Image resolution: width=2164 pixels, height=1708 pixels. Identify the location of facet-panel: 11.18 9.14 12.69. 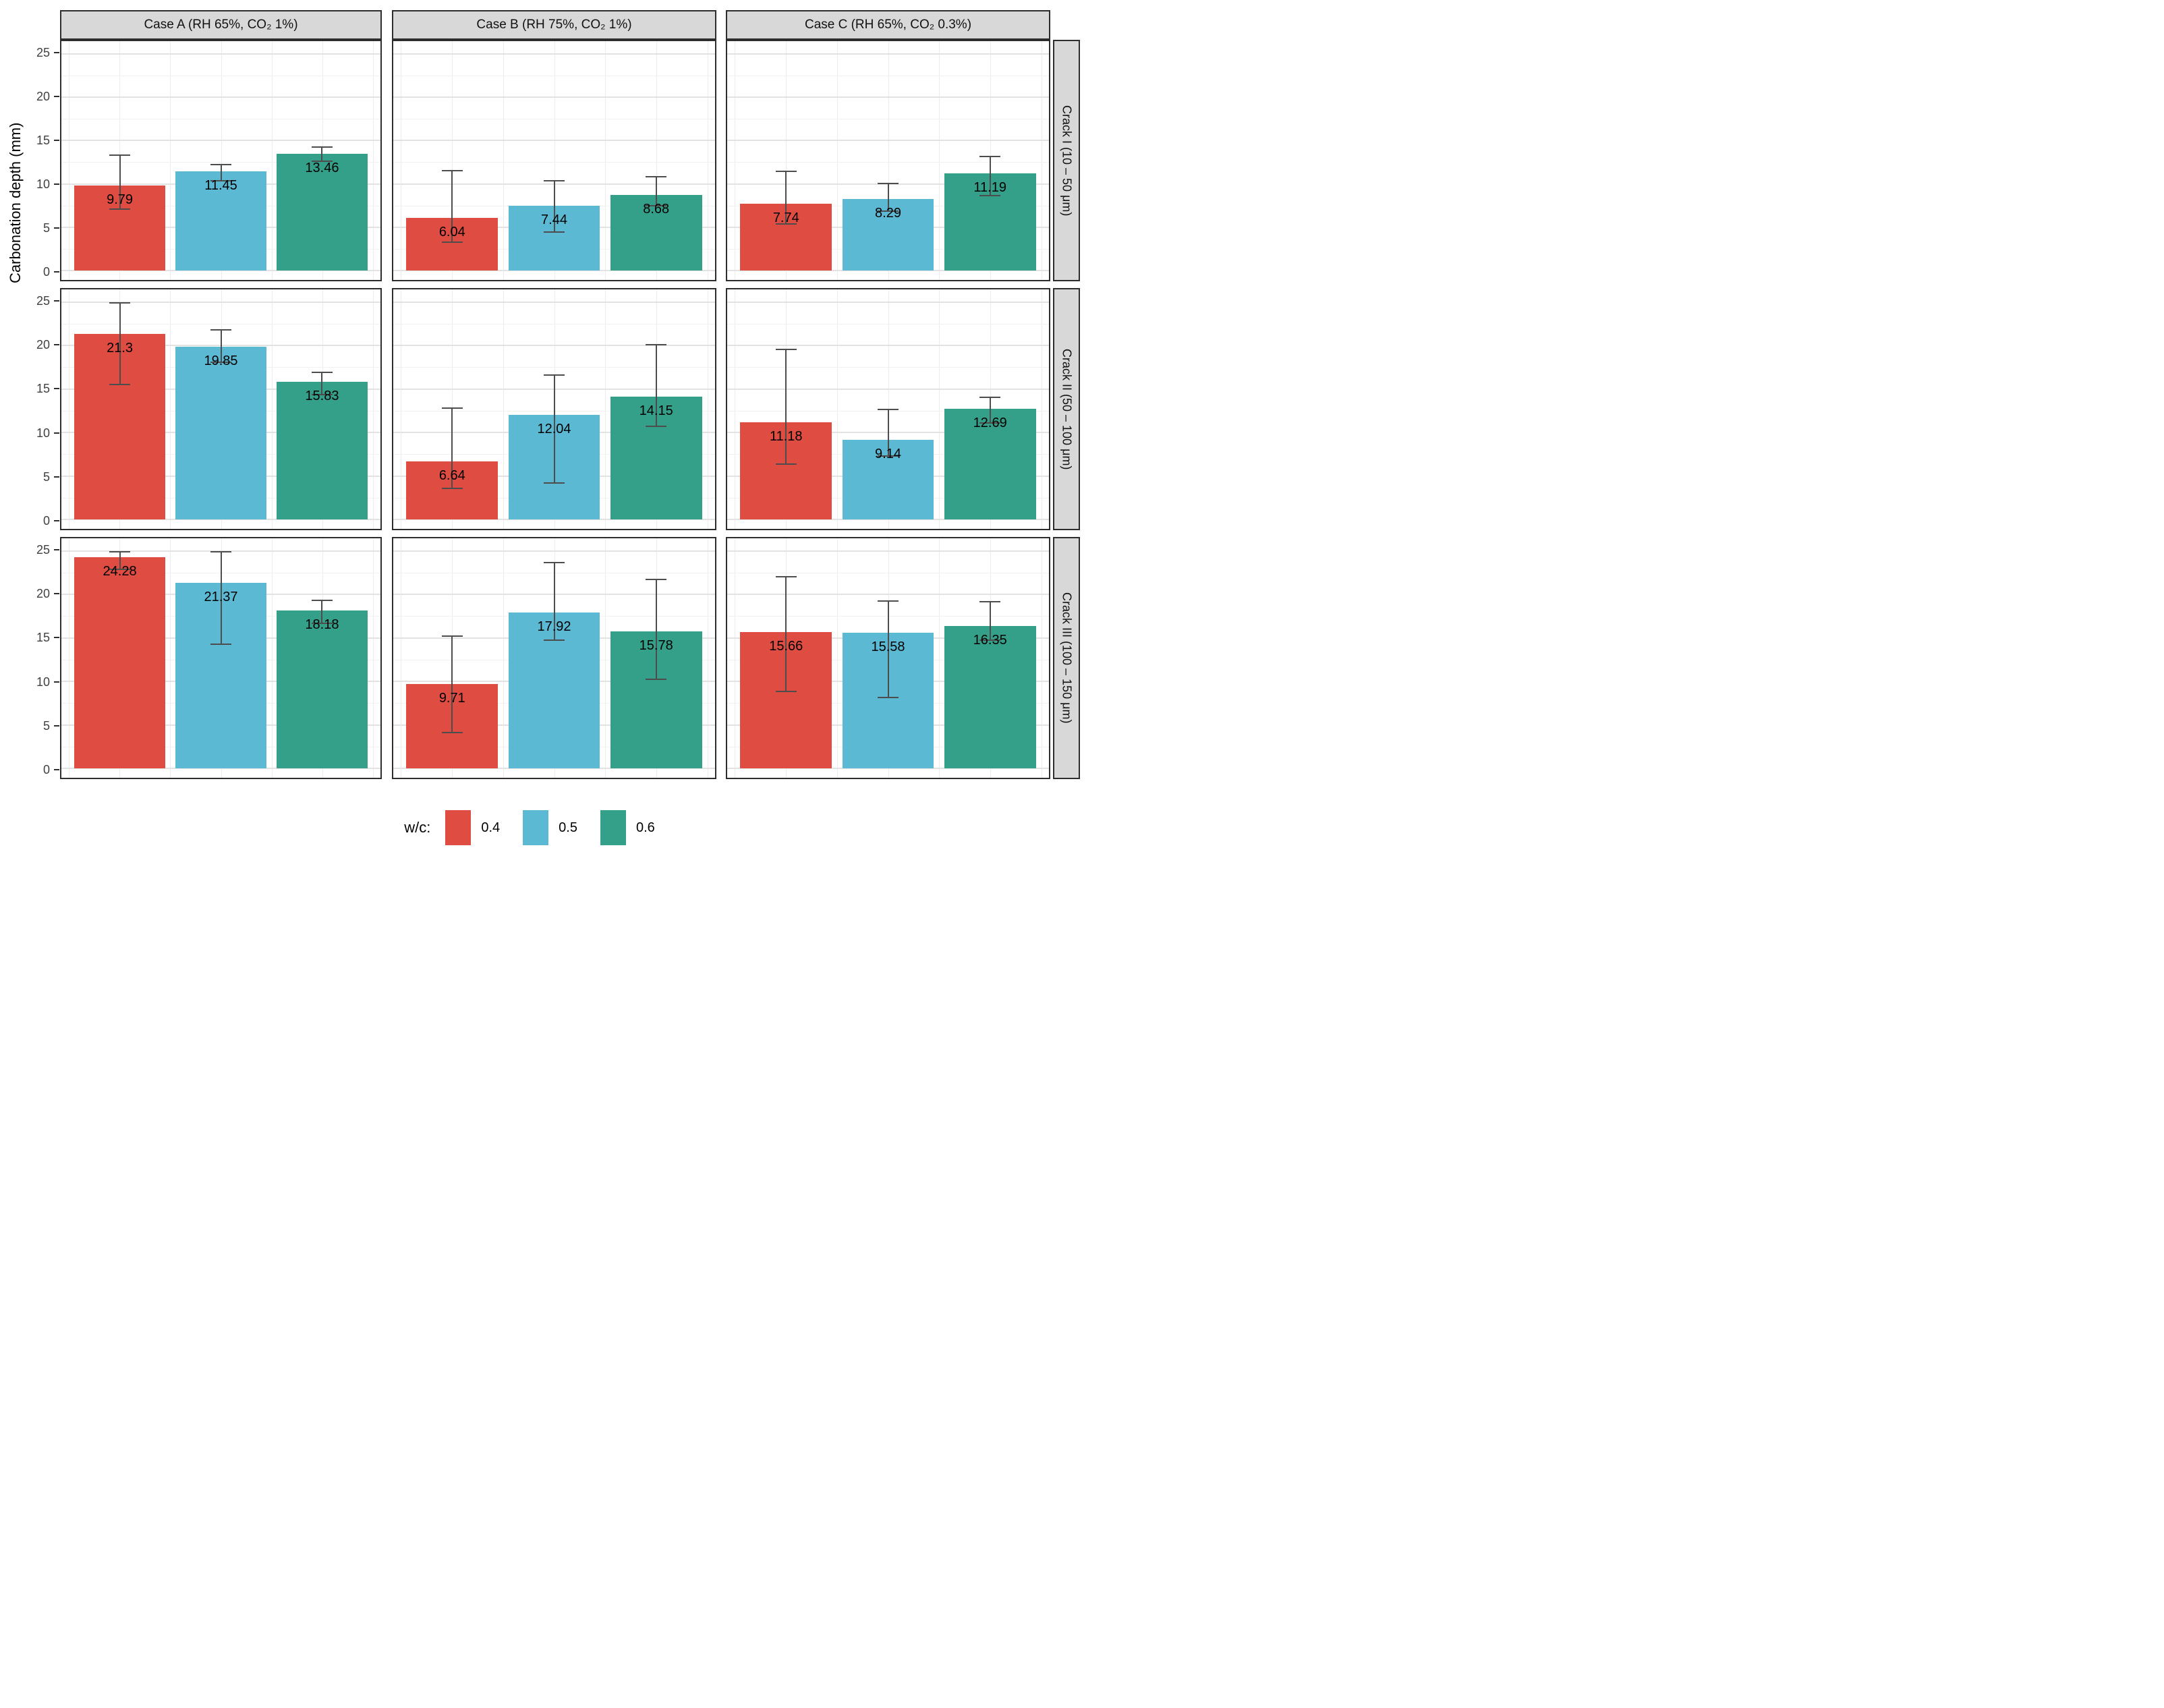
(888, 409).